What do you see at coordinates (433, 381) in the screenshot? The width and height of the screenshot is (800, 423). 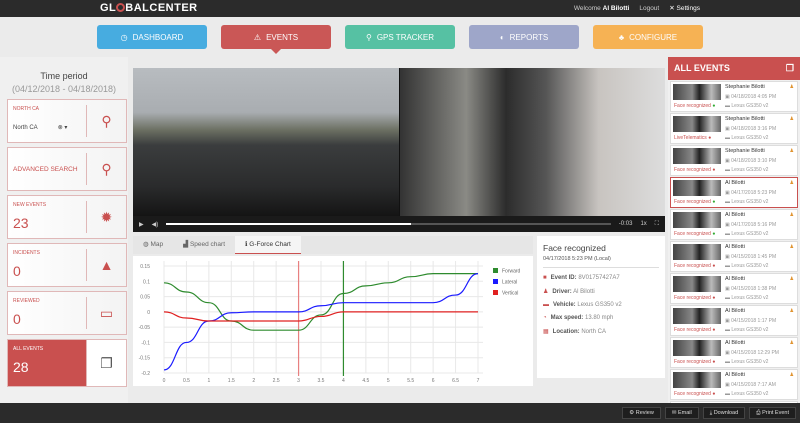 I see `x-tick-label: 6` at bounding box center [433, 381].